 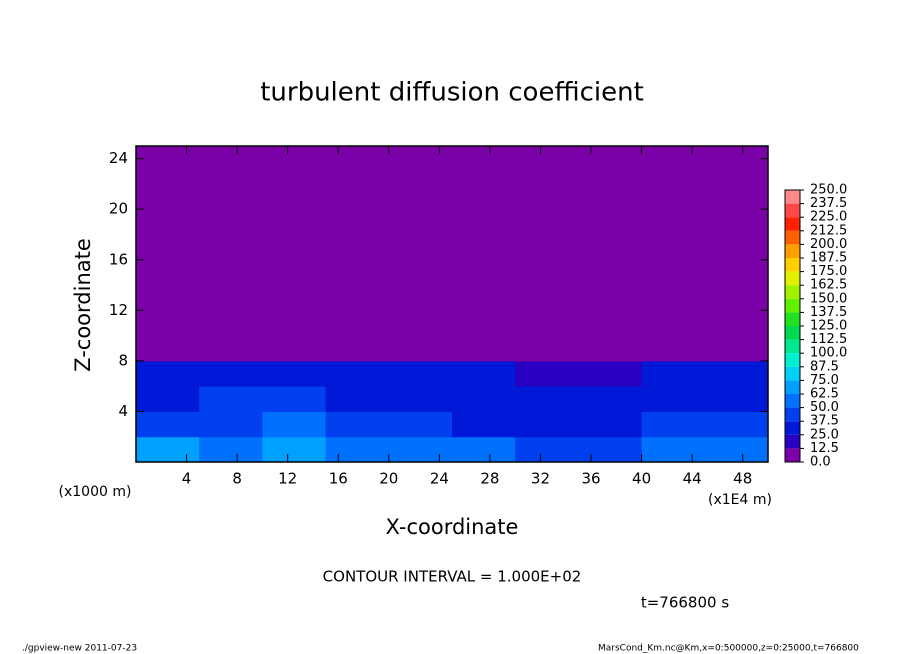 What do you see at coordinates (79, 649) in the screenshot?
I see `footer-left: ./gpview-new 2011-07-23` at bounding box center [79, 649].